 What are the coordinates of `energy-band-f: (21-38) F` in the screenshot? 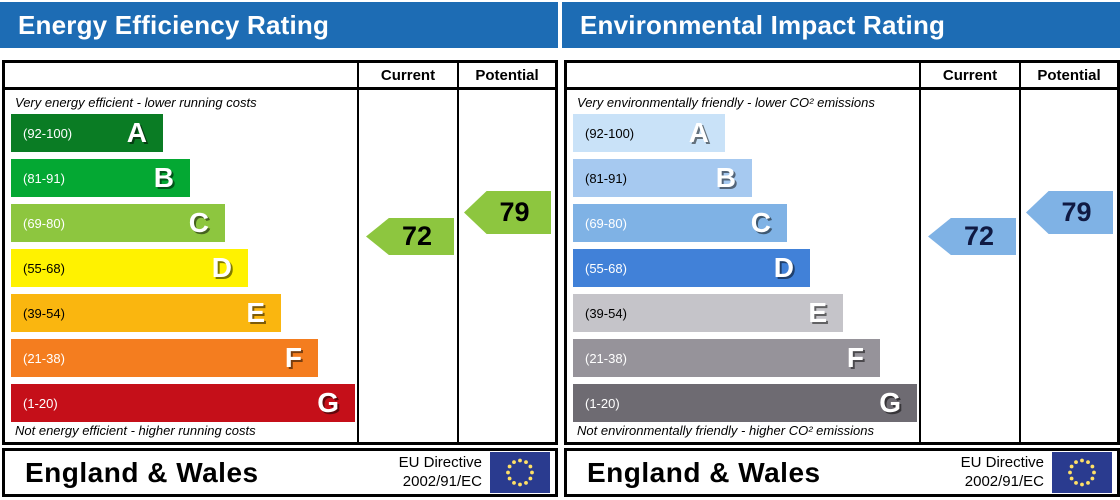 It's located at (164, 358).